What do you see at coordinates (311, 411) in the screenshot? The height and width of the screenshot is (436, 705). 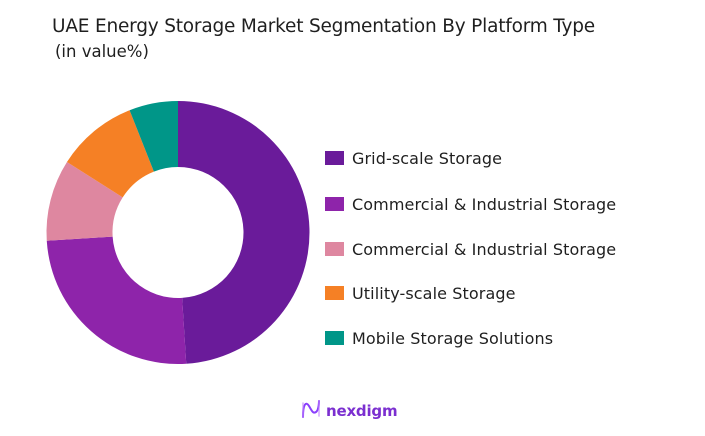 I see `nexdigm-wave-icon` at bounding box center [311, 411].